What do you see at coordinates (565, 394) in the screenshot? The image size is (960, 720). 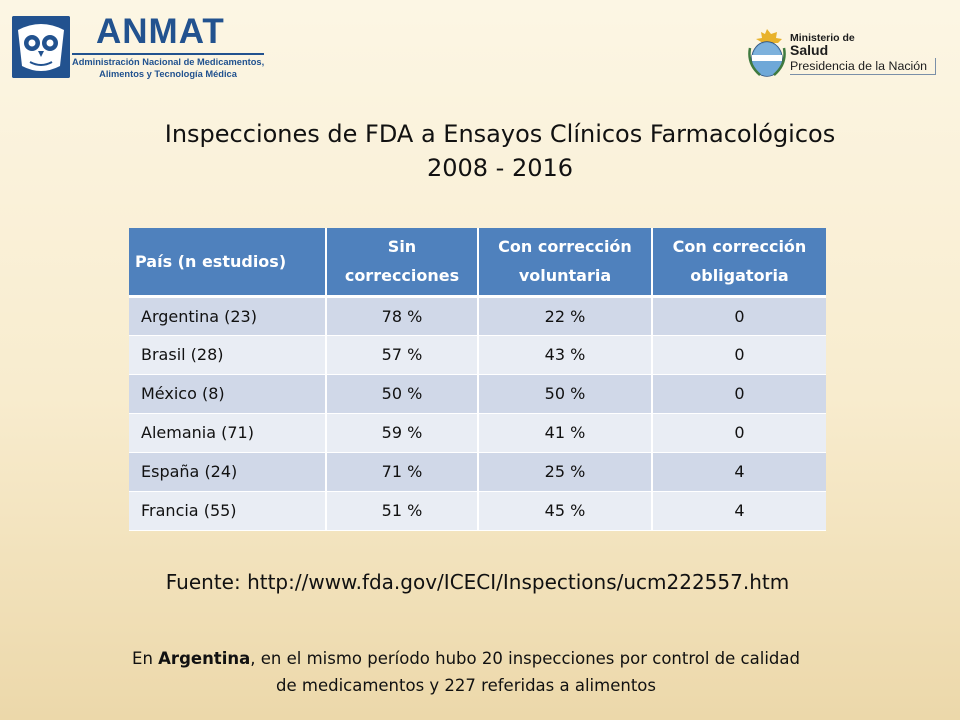 I see `cell-correccion-voluntaria: 50 %` at bounding box center [565, 394].